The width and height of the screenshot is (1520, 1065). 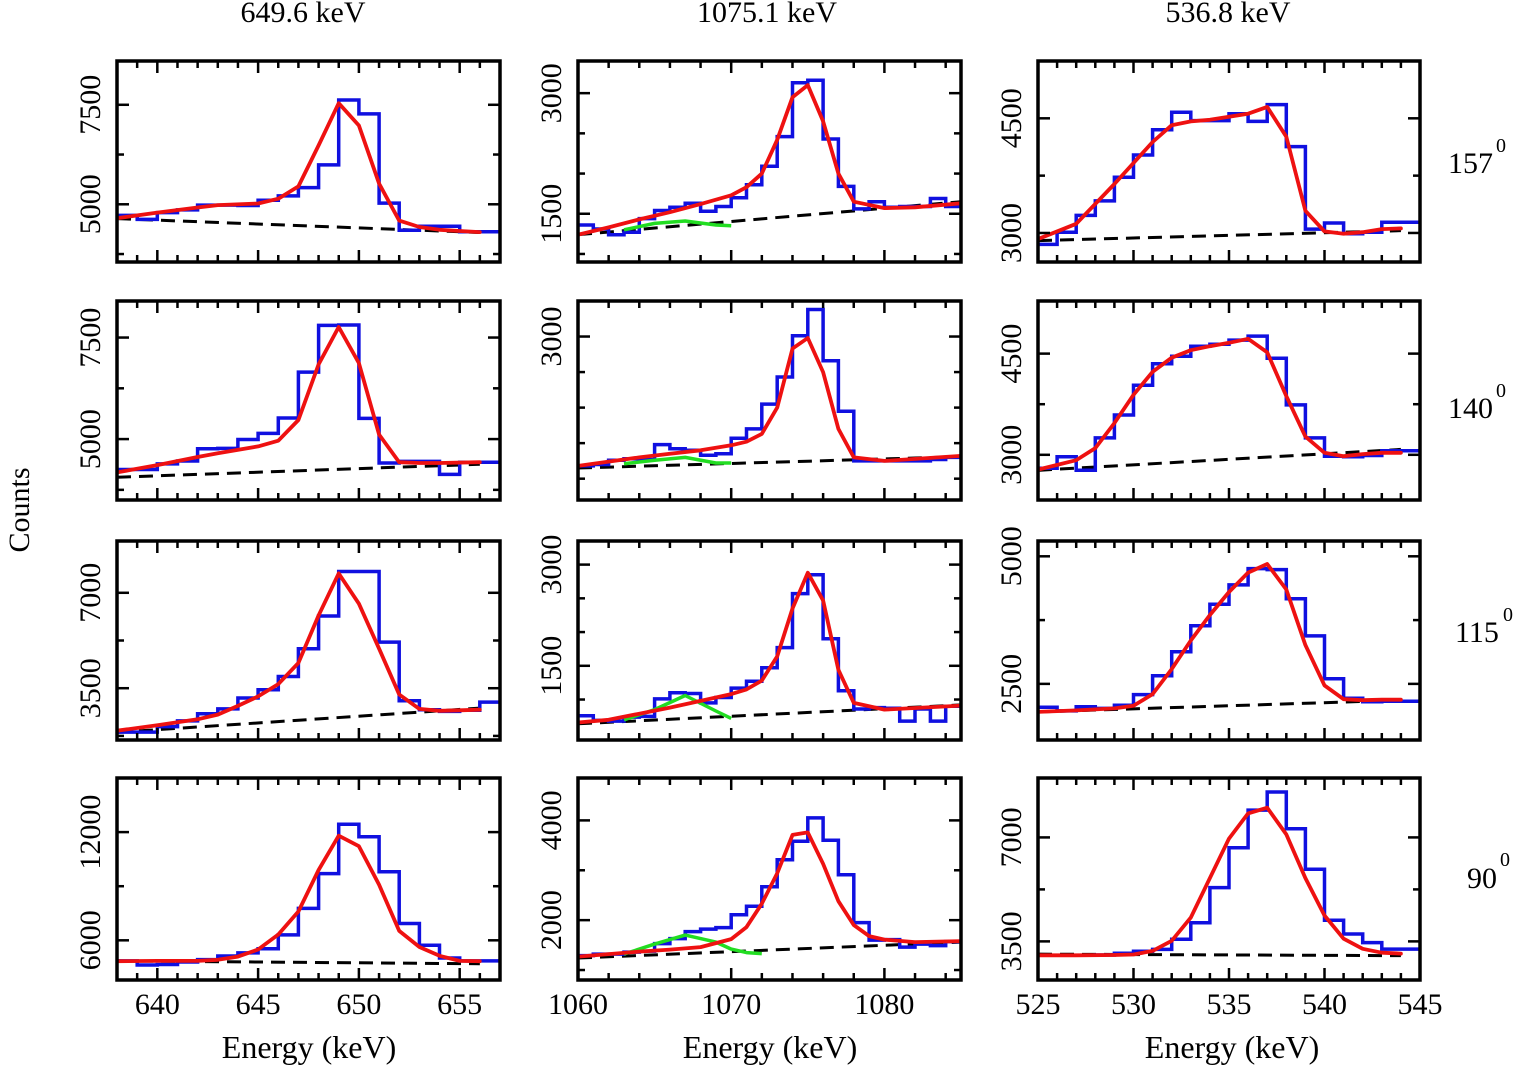 I want to click on panel-90-649-x-tick-label: 640, so click(x=157, y=1004).